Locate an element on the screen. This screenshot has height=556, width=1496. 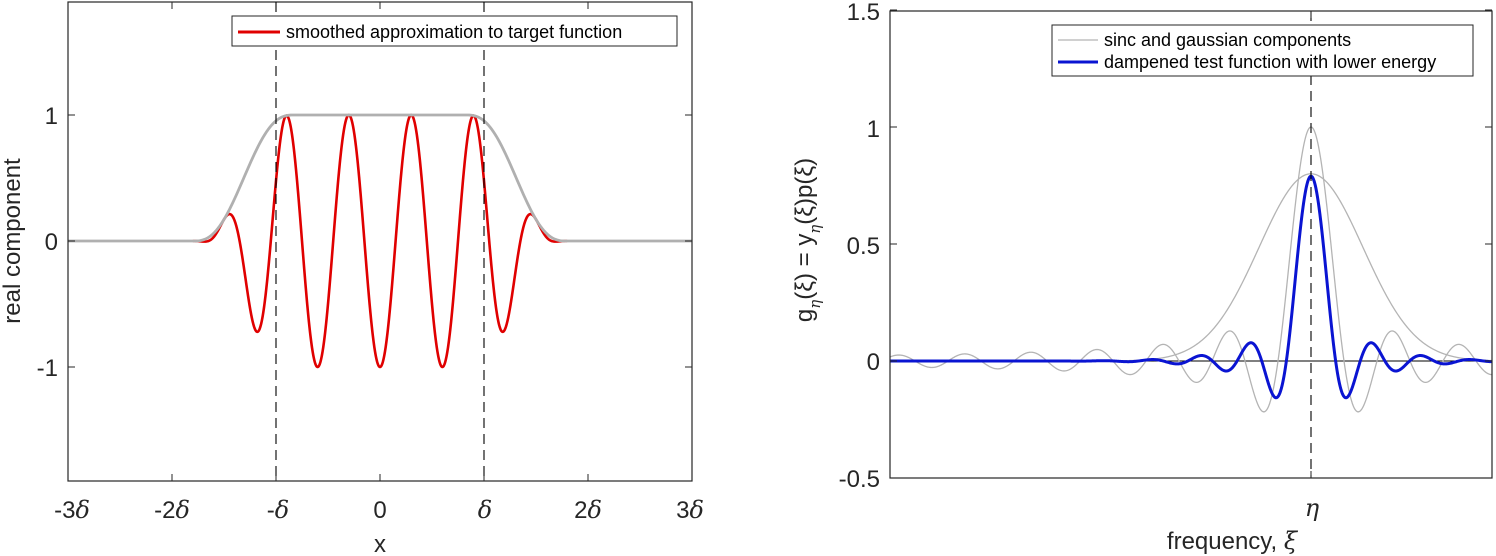
x-tick-label: 2δ is located at coordinates (588, 510).